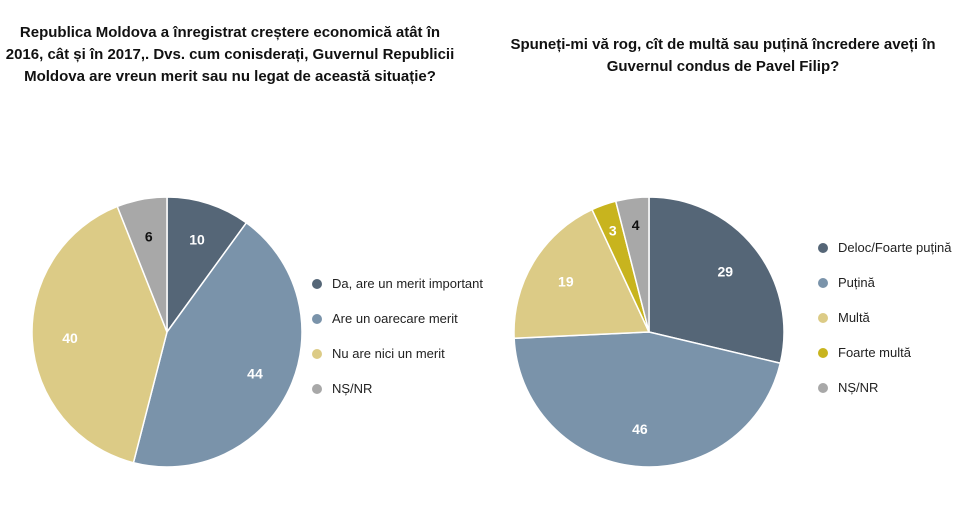 The image size is (977, 506). I want to click on legend-label: Deloc/Foarte puțină, so click(895, 247).